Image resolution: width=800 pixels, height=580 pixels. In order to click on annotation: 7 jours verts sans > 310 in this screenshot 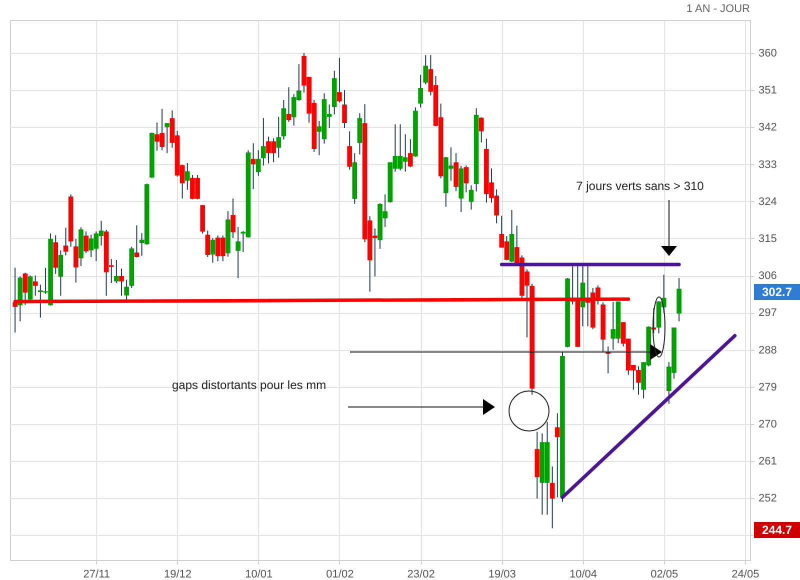, I will do `click(640, 186)`.